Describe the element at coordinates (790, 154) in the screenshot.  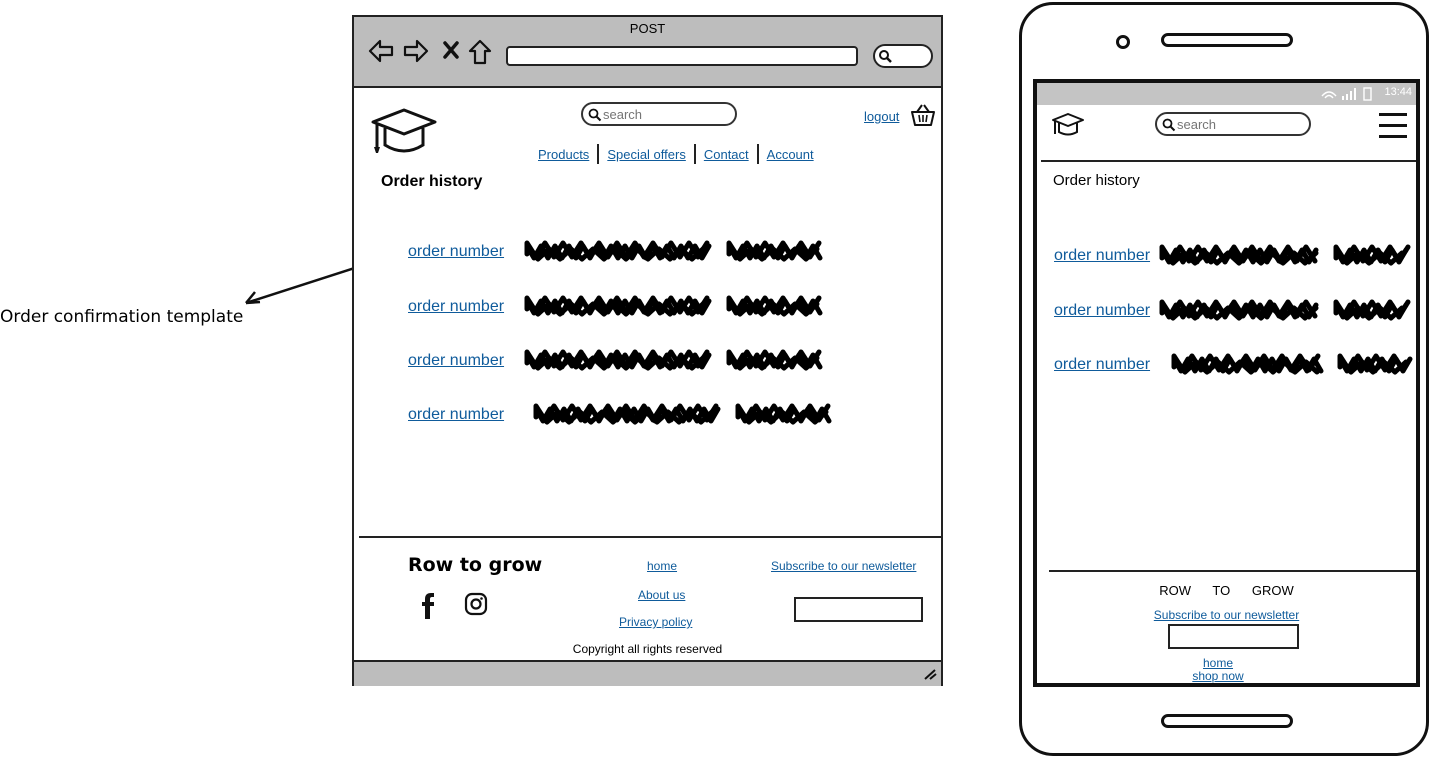
I see `nav-account: Account` at that location.